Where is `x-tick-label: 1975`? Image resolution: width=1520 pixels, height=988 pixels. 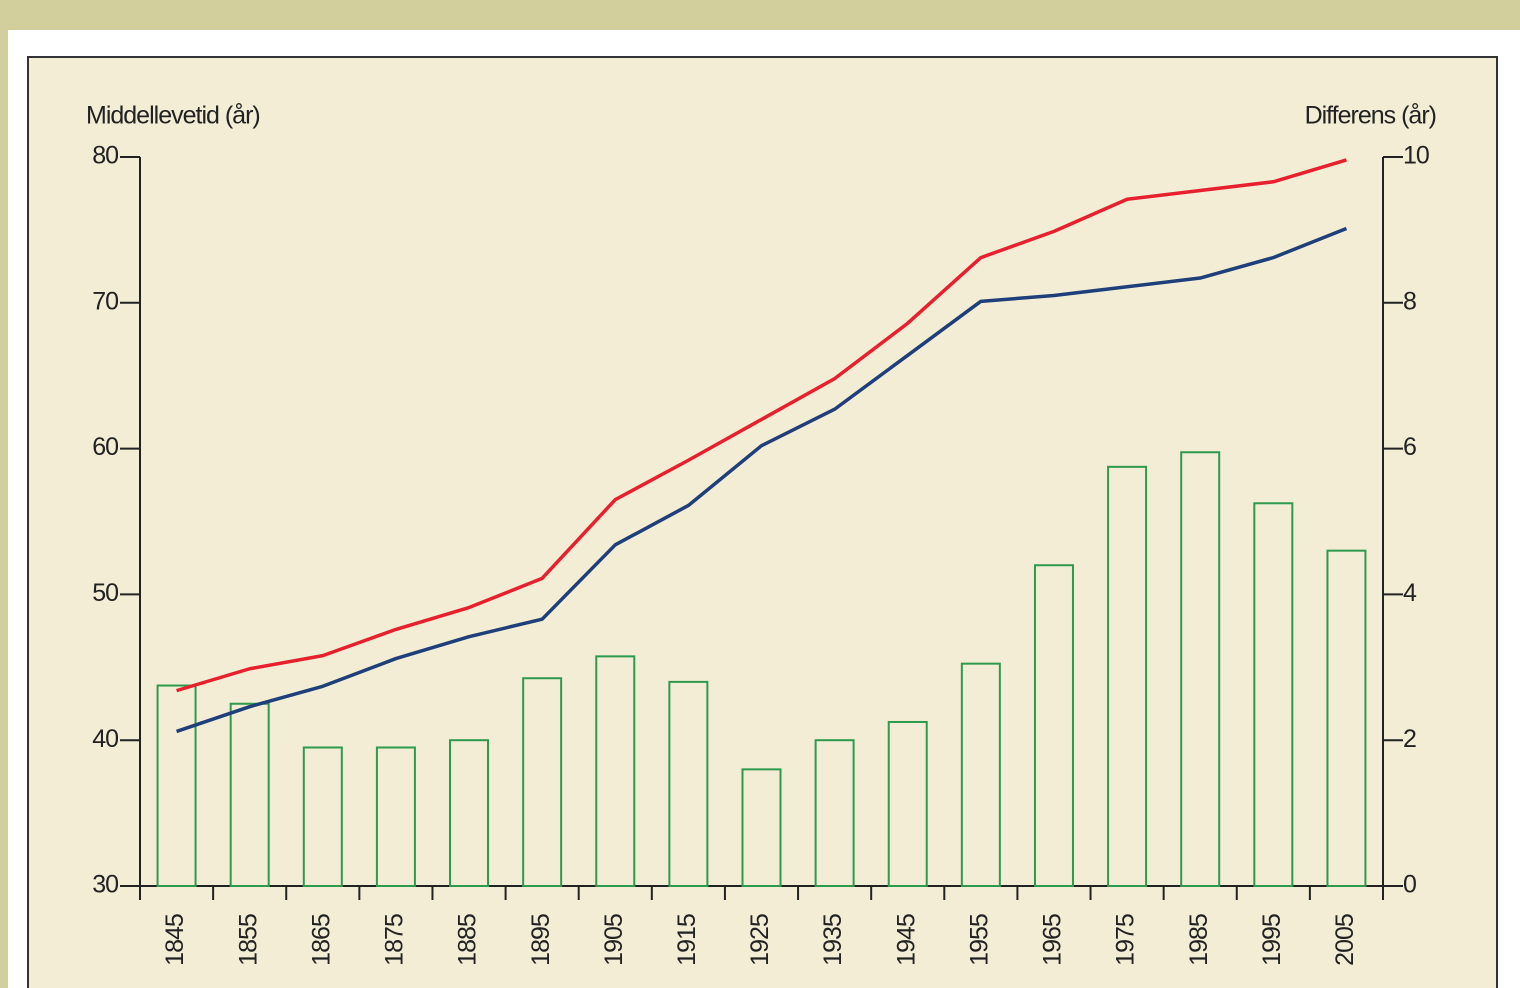
x-tick-label: 1975 is located at coordinates (1126, 940).